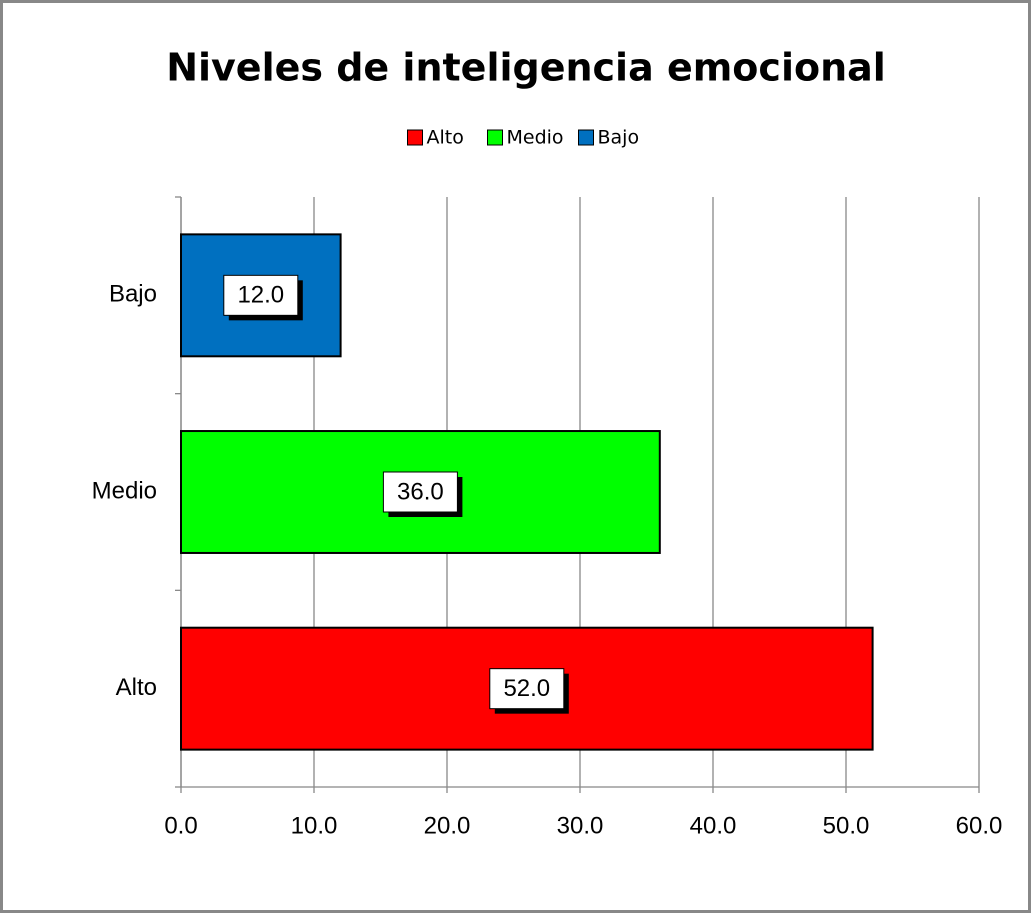 The height and width of the screenshot is (913, 1031). I want to click on data-label: 12.0, so click(260, 295).